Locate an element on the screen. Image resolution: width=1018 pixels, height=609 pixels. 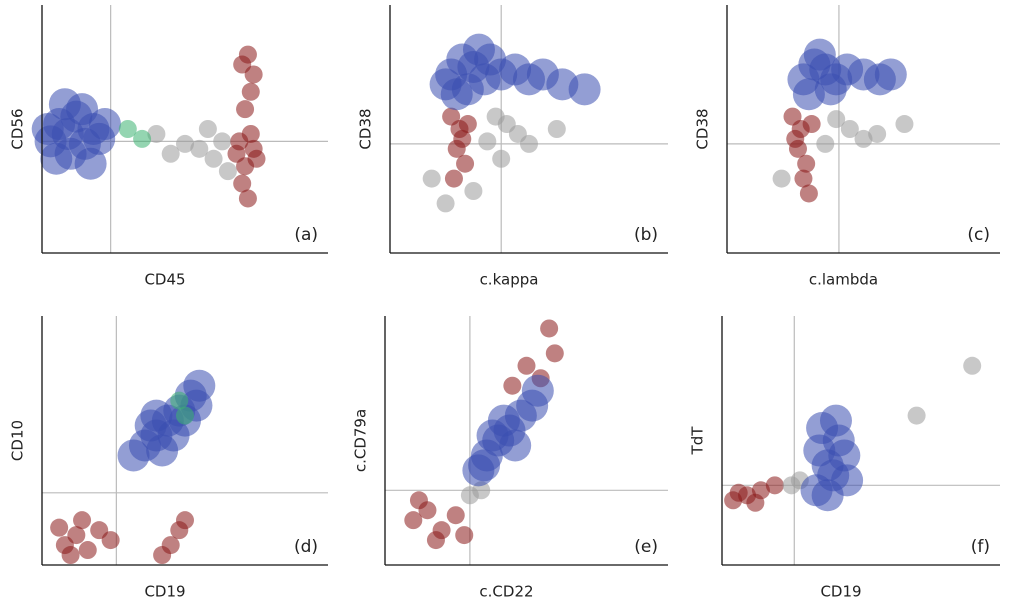
x-axis-label: c.CD22 is located at coordinates (506, 592).